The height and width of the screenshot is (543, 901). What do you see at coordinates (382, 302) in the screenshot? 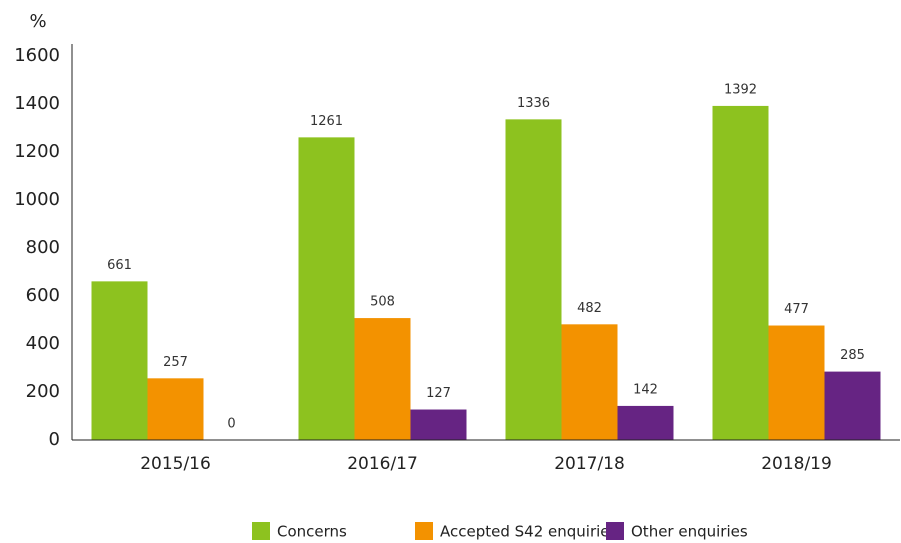
I see `value-label: 508` at bounding box center [382, 302].